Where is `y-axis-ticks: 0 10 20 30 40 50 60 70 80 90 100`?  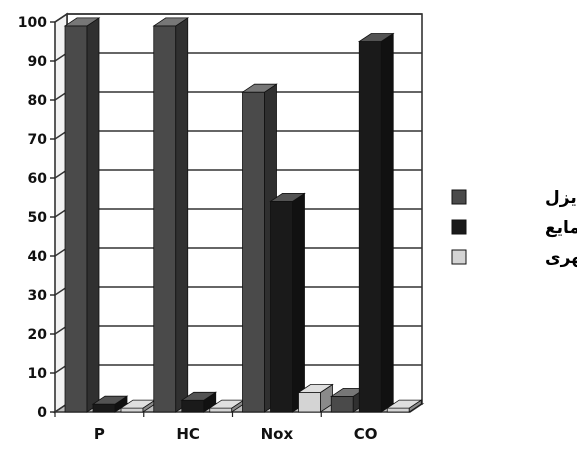 y-axis-ticks: 0 10 20 30 40 50 60 70 80 90 100 is located at coordinates (36, 218).